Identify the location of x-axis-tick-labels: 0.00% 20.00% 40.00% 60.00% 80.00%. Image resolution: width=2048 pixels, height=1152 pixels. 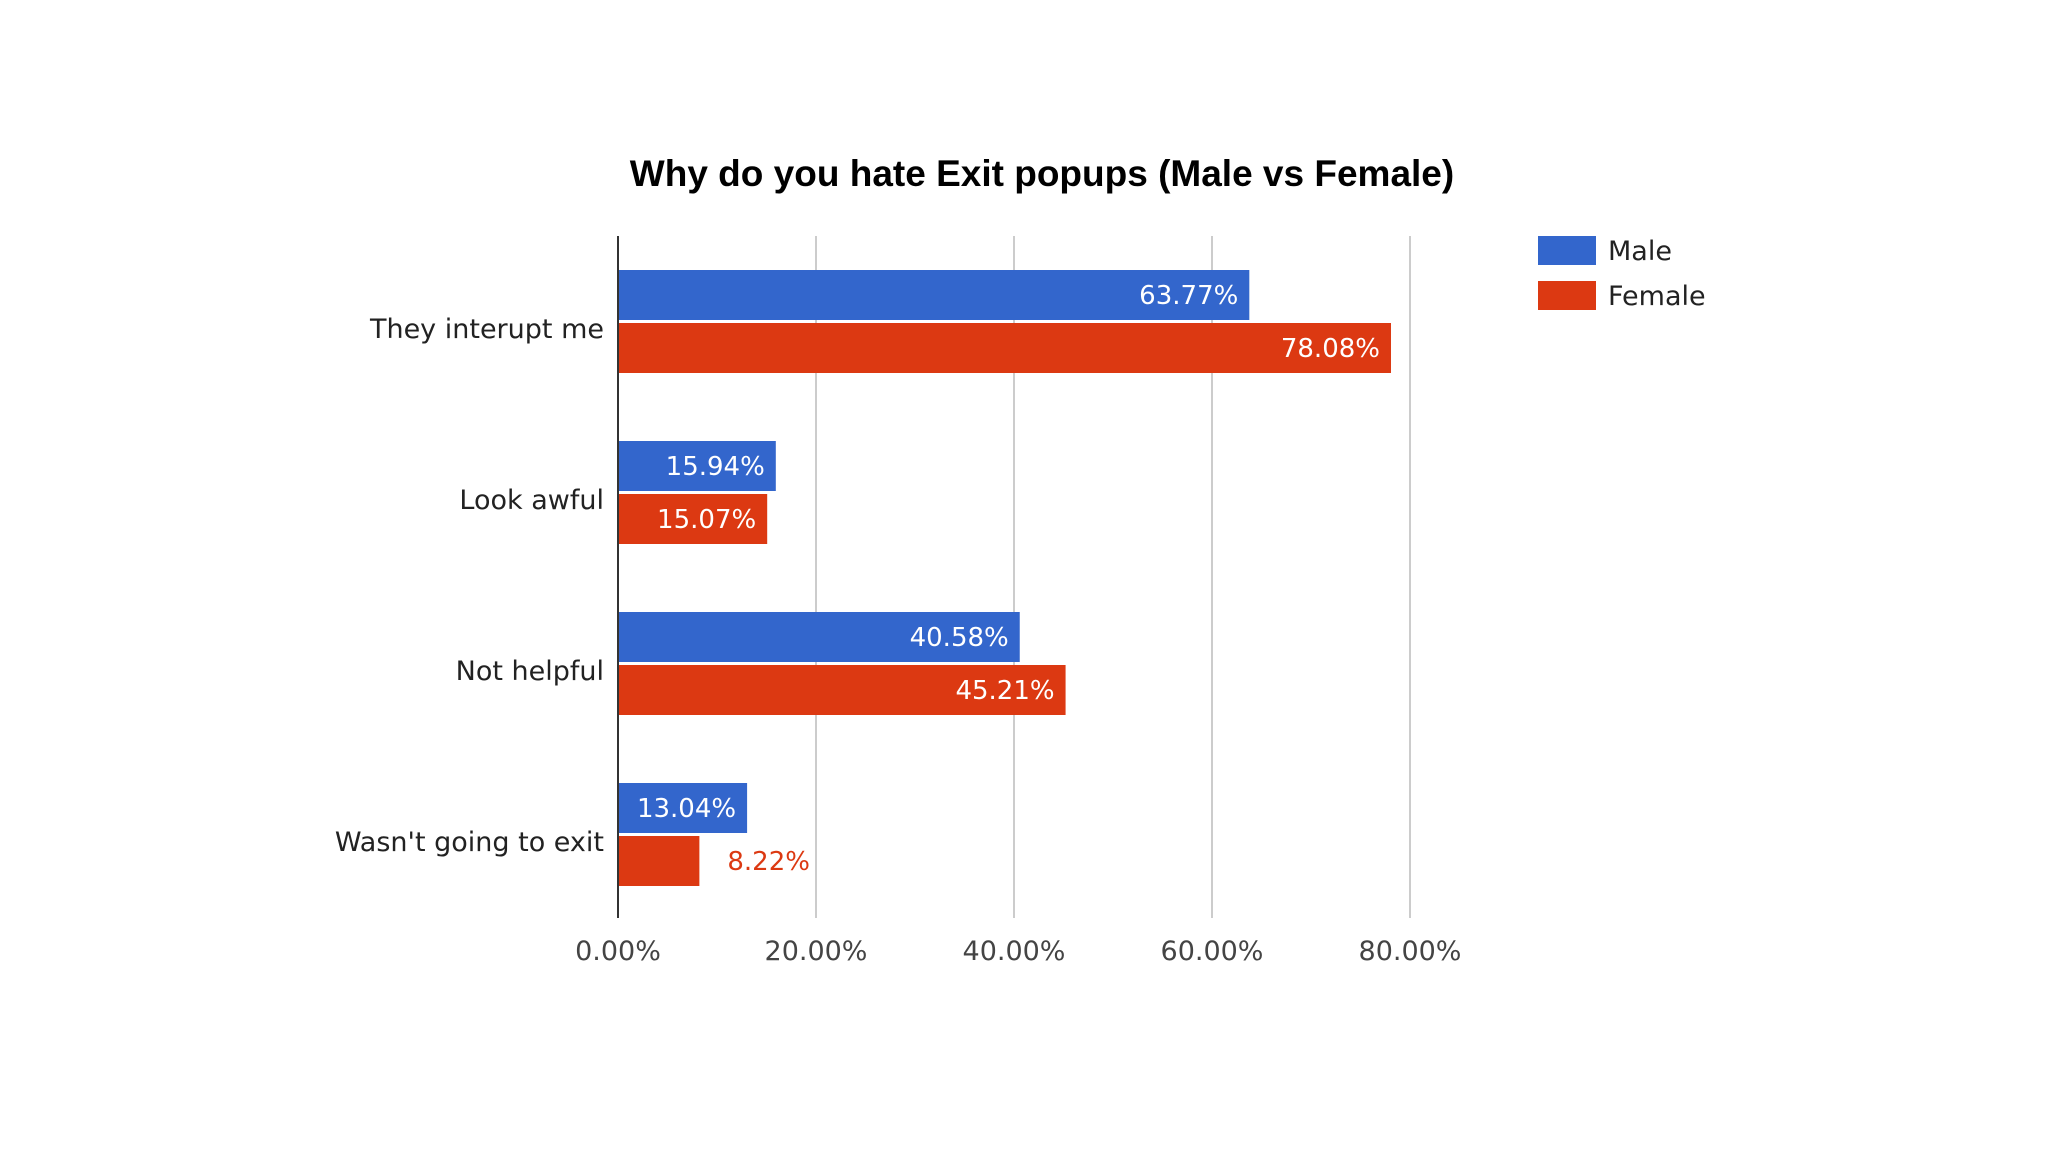
(1018, 951).